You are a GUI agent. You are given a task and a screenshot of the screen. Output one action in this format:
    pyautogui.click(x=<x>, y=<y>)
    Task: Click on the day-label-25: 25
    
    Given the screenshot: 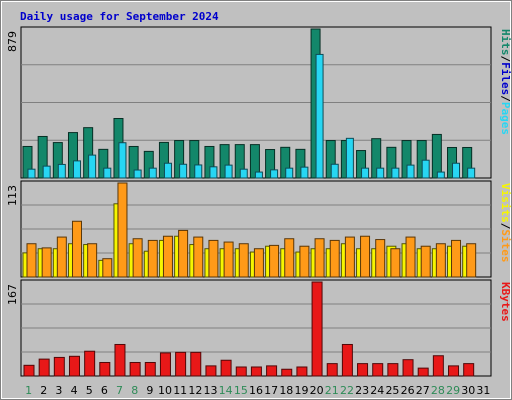 What is the action you would take?
    pyautogui.click(x=392, y=390)
    